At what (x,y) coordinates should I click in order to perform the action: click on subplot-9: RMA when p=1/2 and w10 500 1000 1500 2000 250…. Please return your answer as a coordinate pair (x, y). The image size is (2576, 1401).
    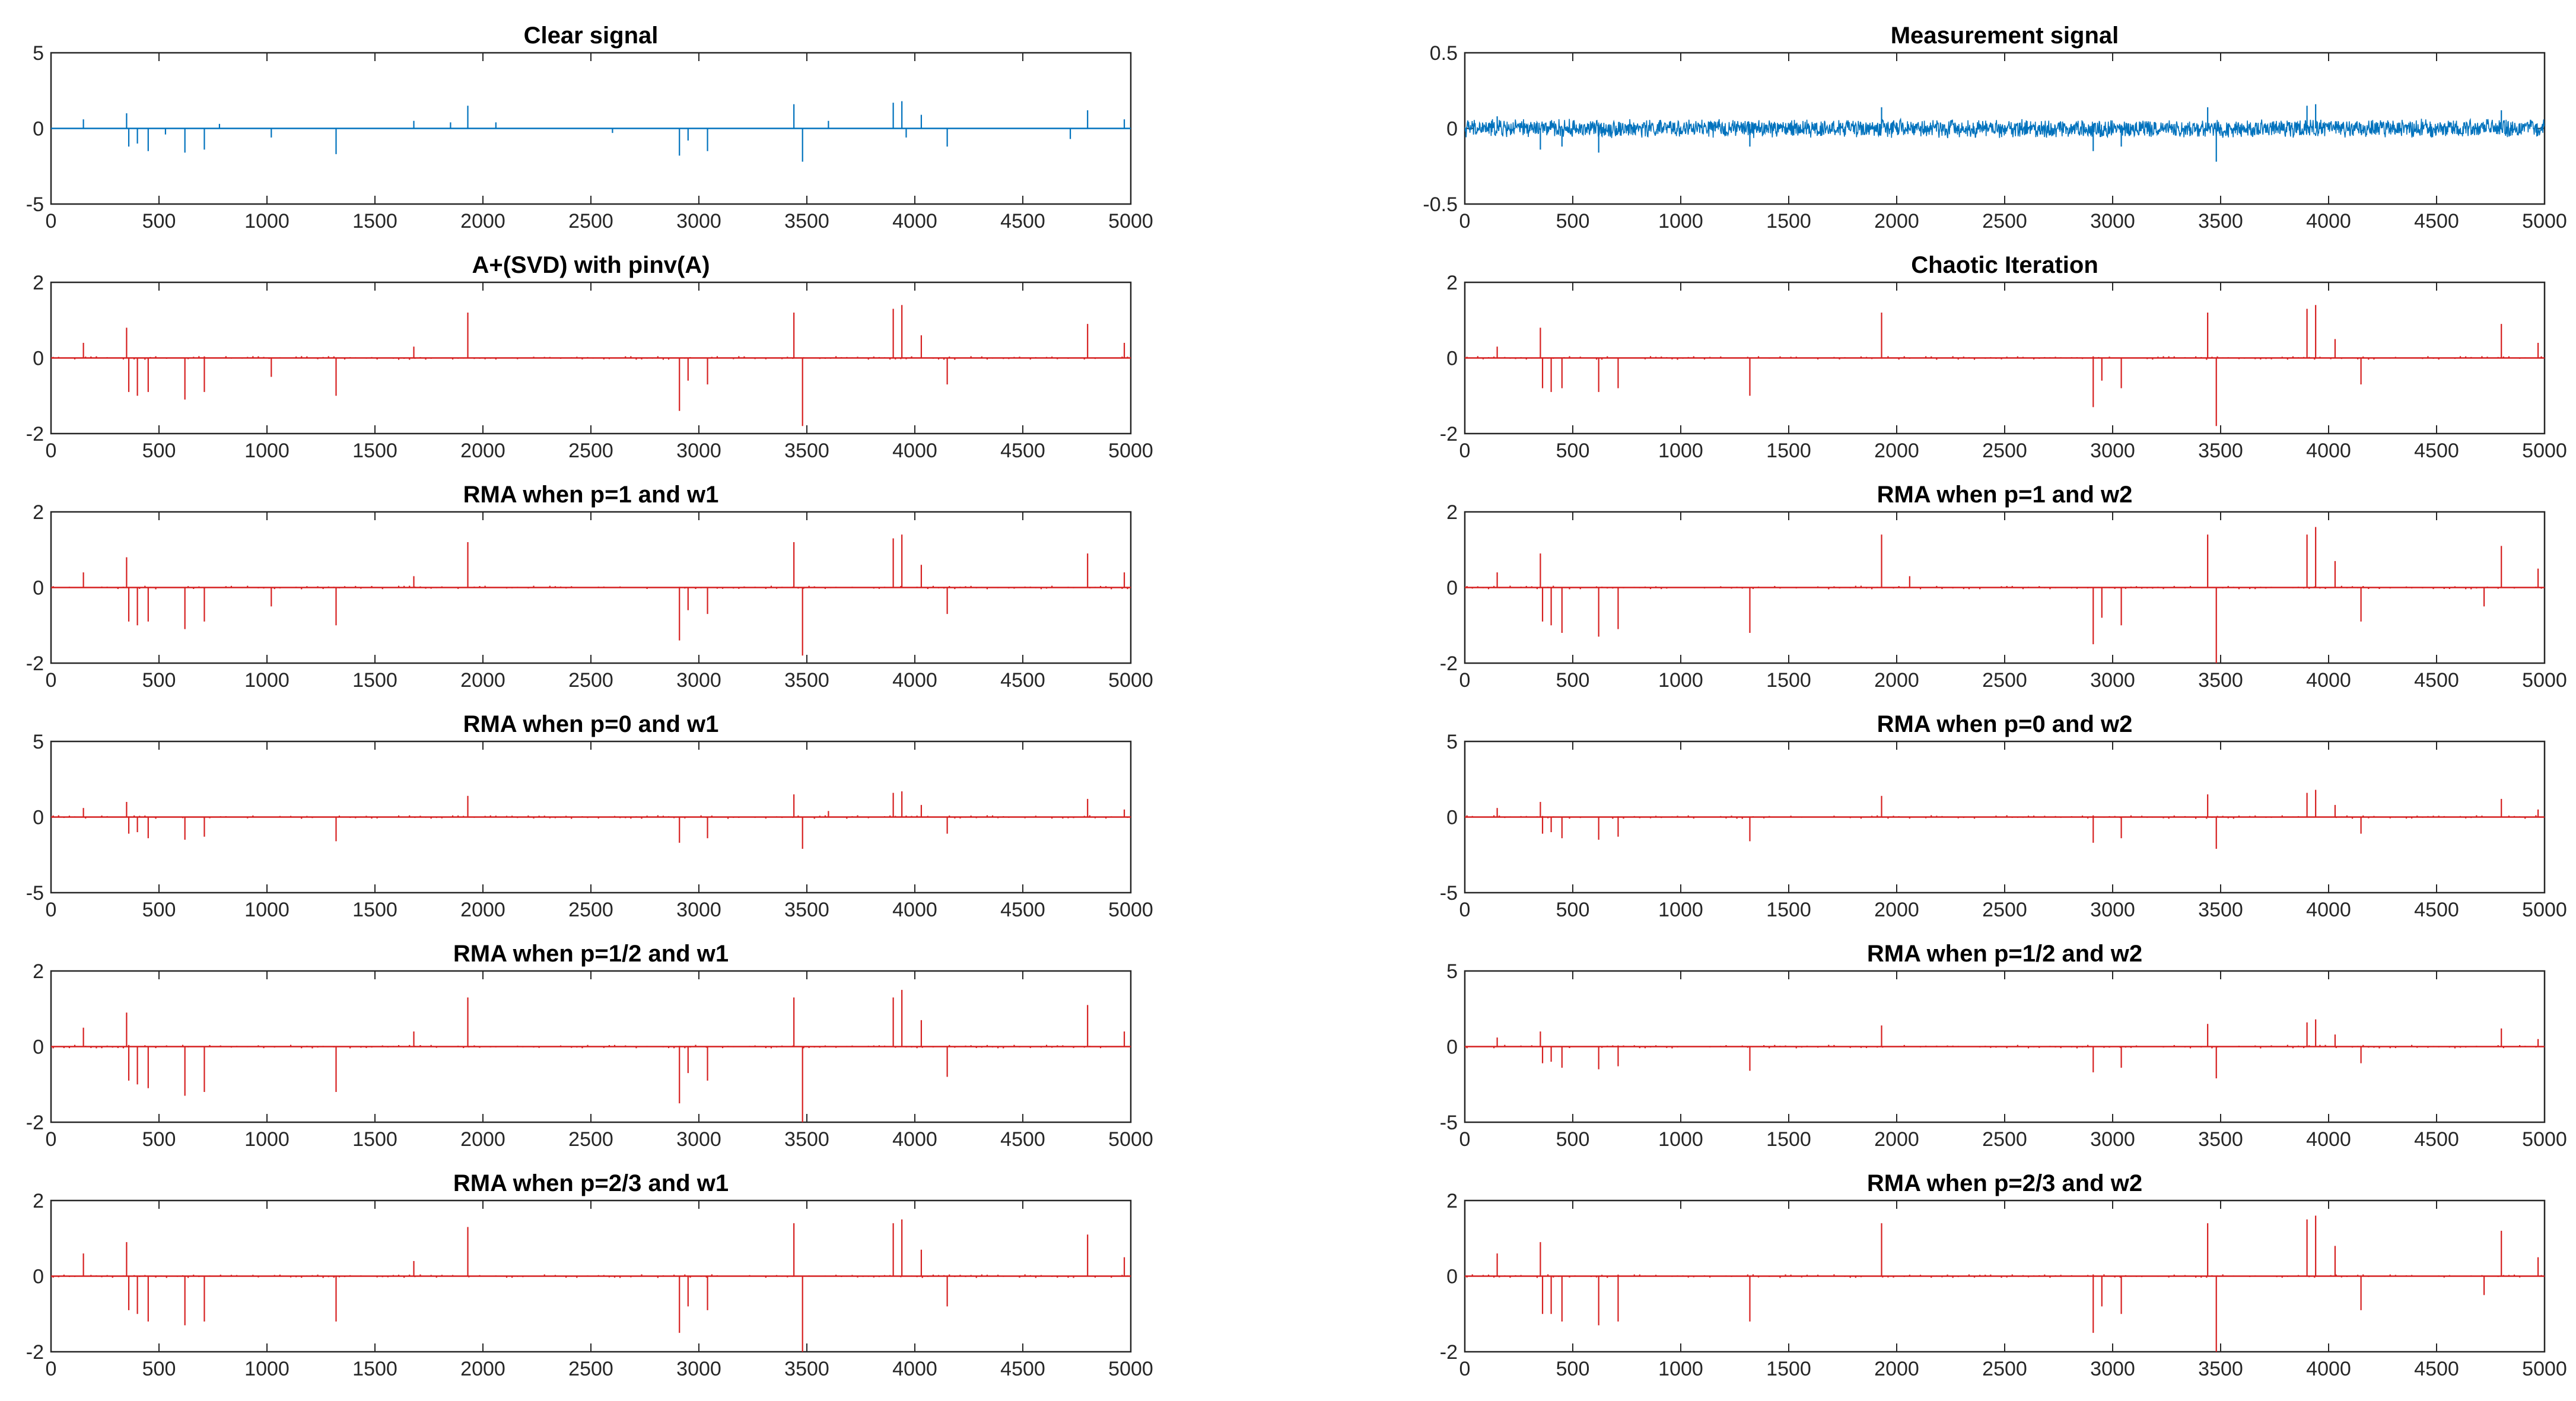
    Looking at the image, I should click on (589, 1046).